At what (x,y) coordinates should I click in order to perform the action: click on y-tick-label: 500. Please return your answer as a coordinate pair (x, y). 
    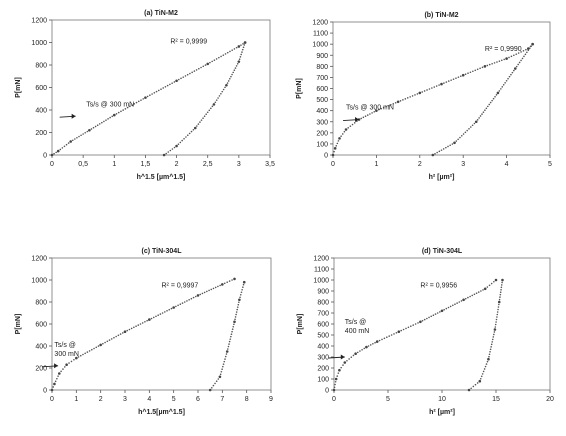
    Looking at the image, I should click on (322, 100).